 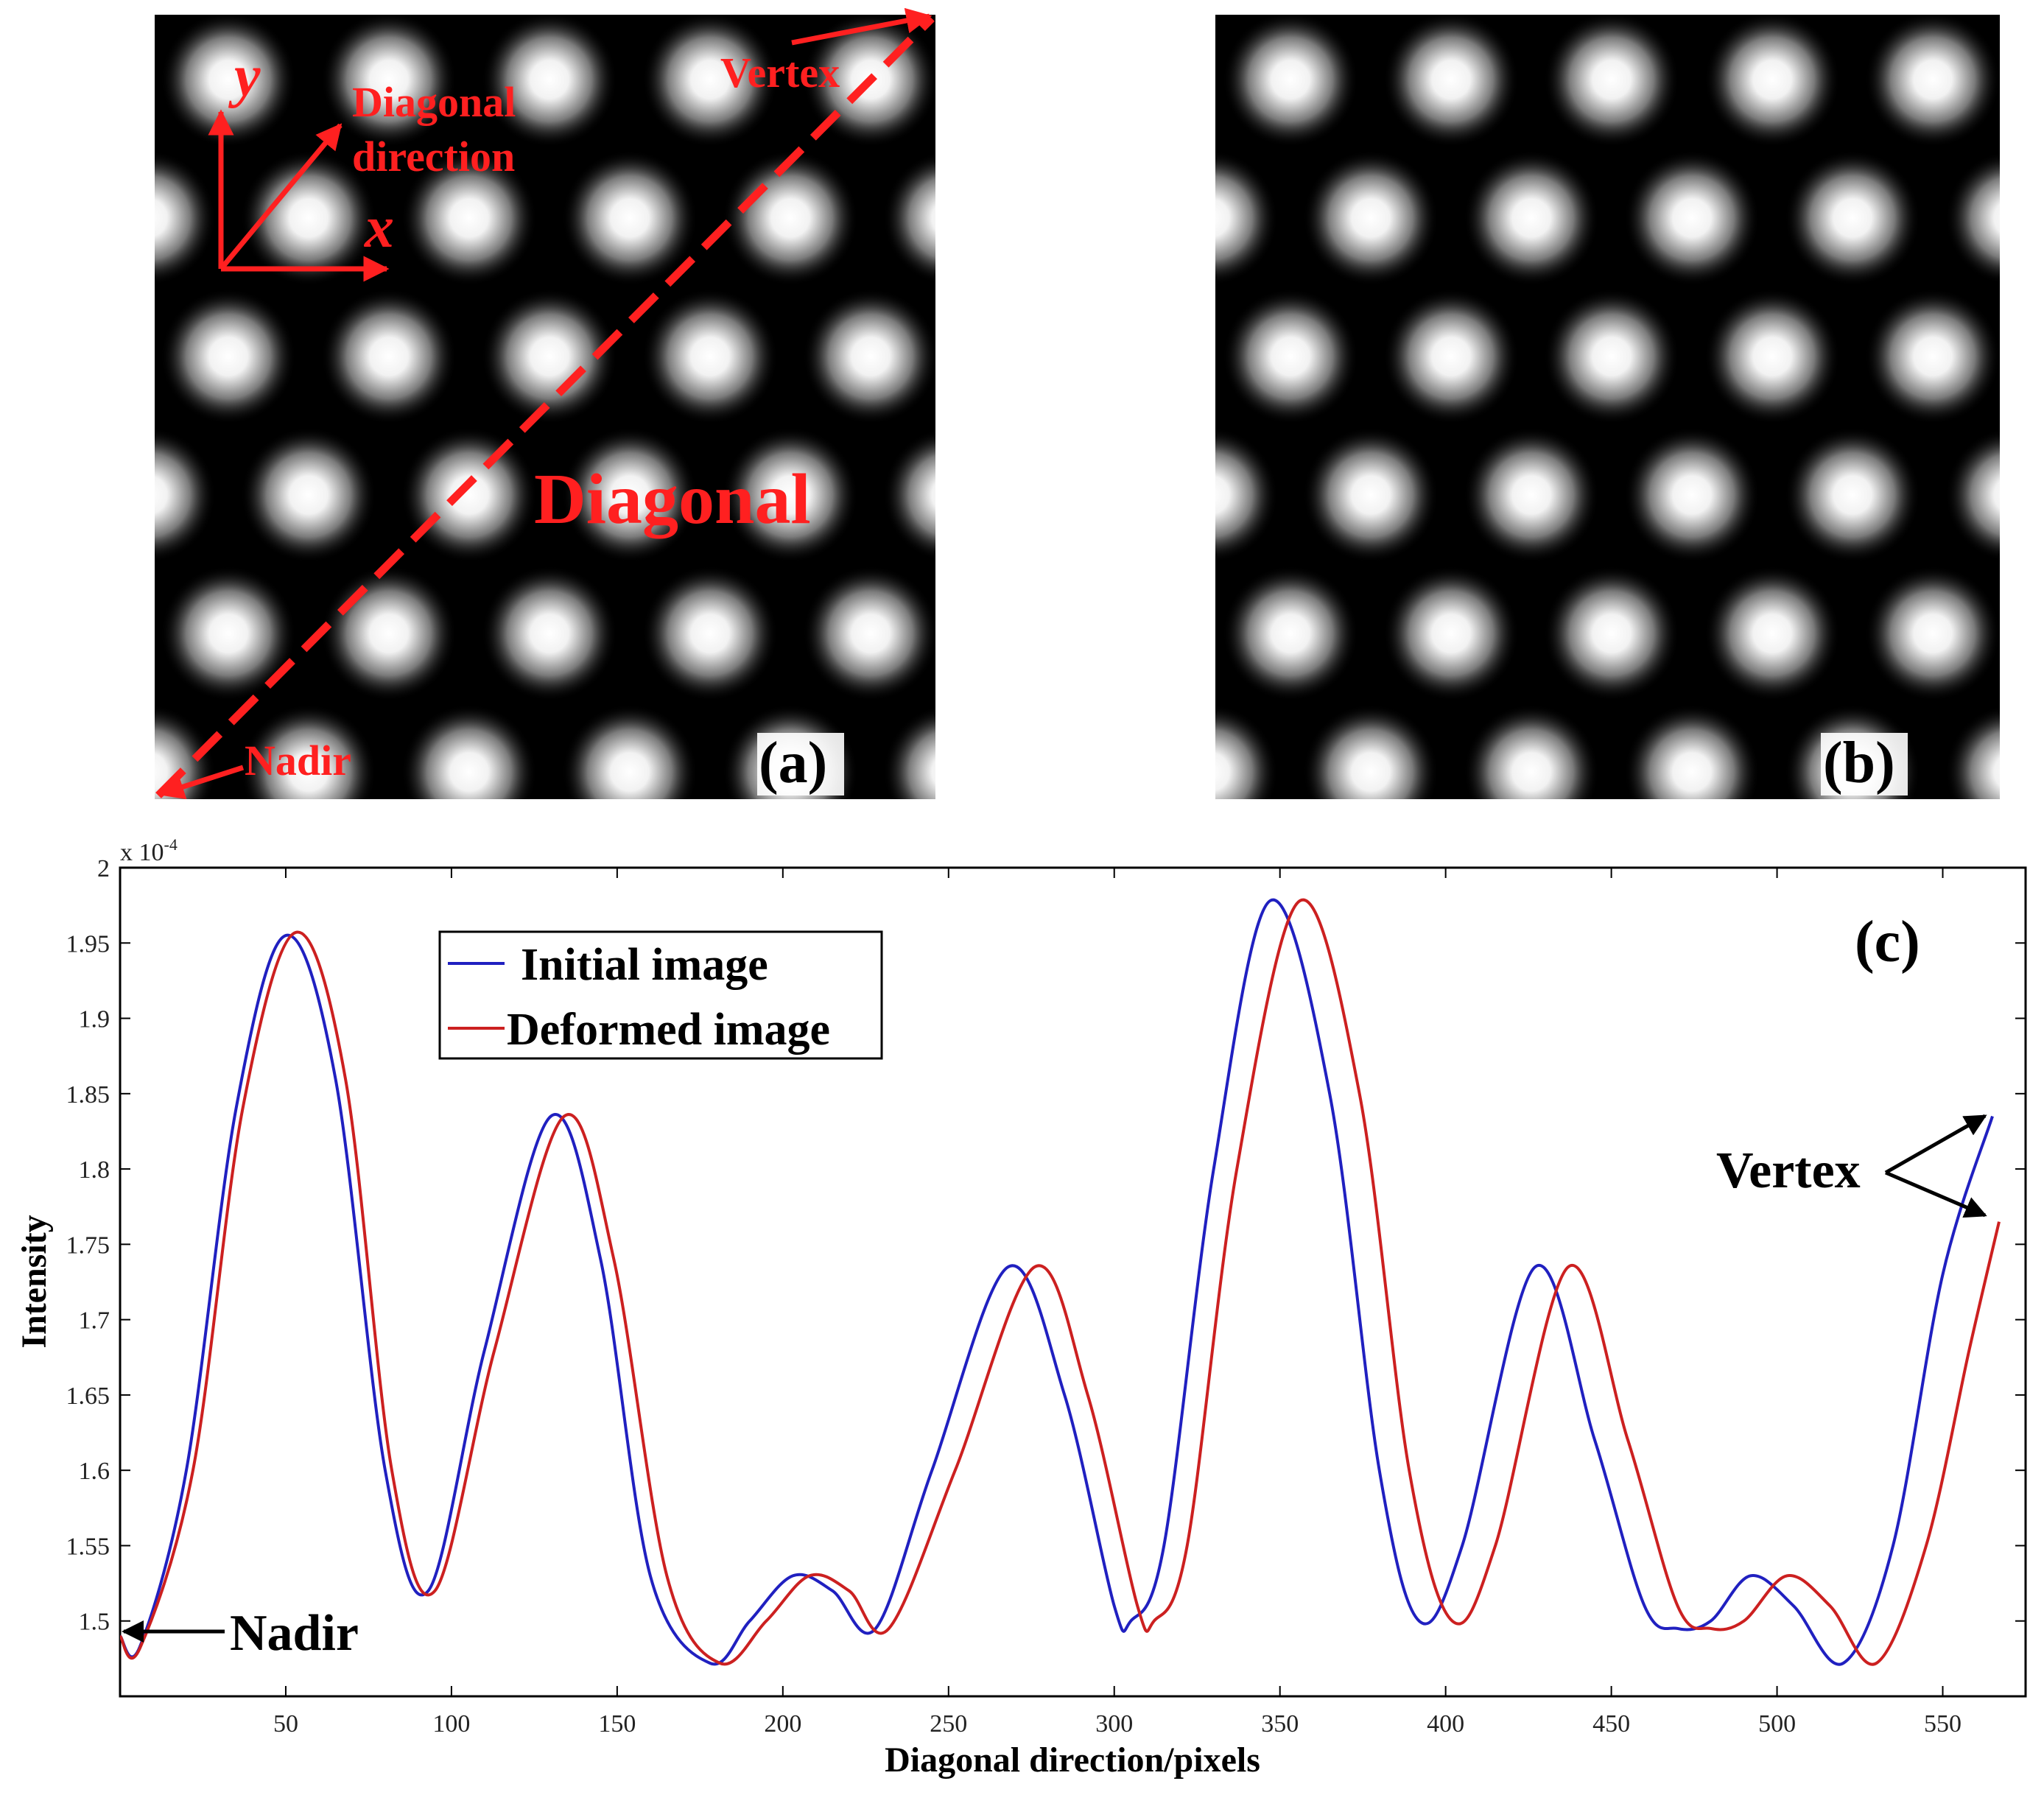 What do you see at coordinates (285, 1724) in the screenshot?
I see `x-tick-label: 50` at bounding box center [285, 1724].